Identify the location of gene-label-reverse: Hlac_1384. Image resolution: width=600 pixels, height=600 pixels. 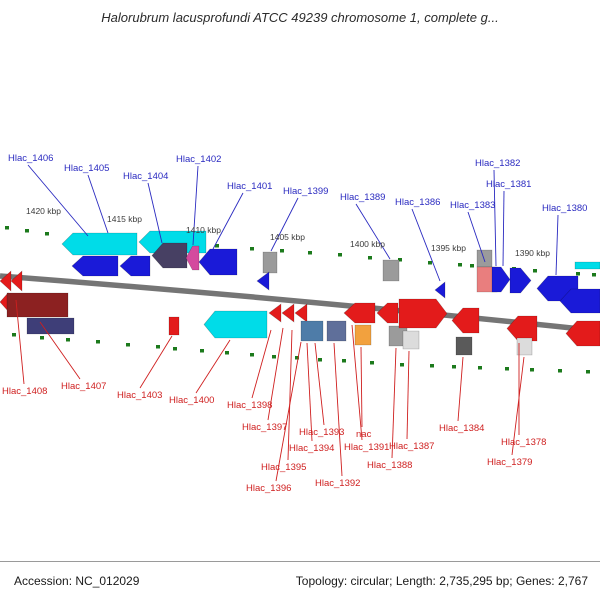
(461, 428).